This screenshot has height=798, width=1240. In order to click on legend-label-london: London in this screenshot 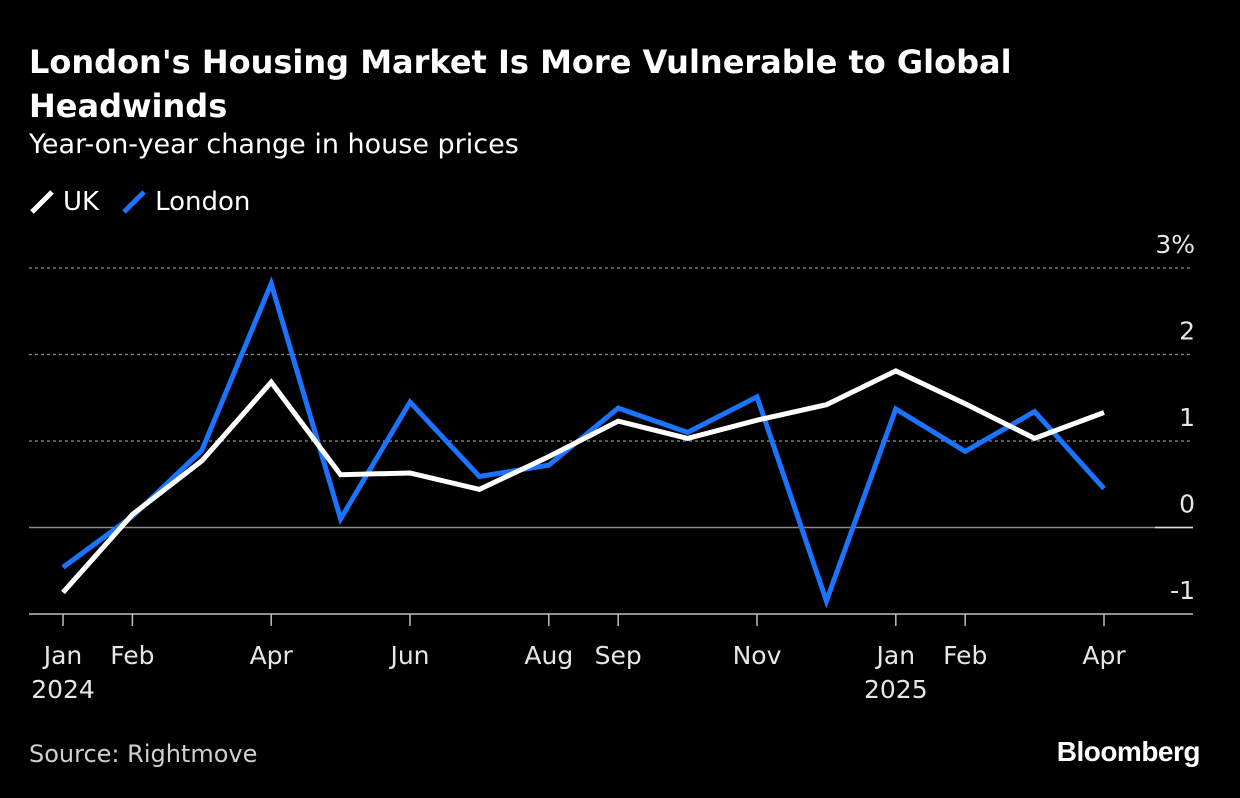, I will do `click(203, 202)`.